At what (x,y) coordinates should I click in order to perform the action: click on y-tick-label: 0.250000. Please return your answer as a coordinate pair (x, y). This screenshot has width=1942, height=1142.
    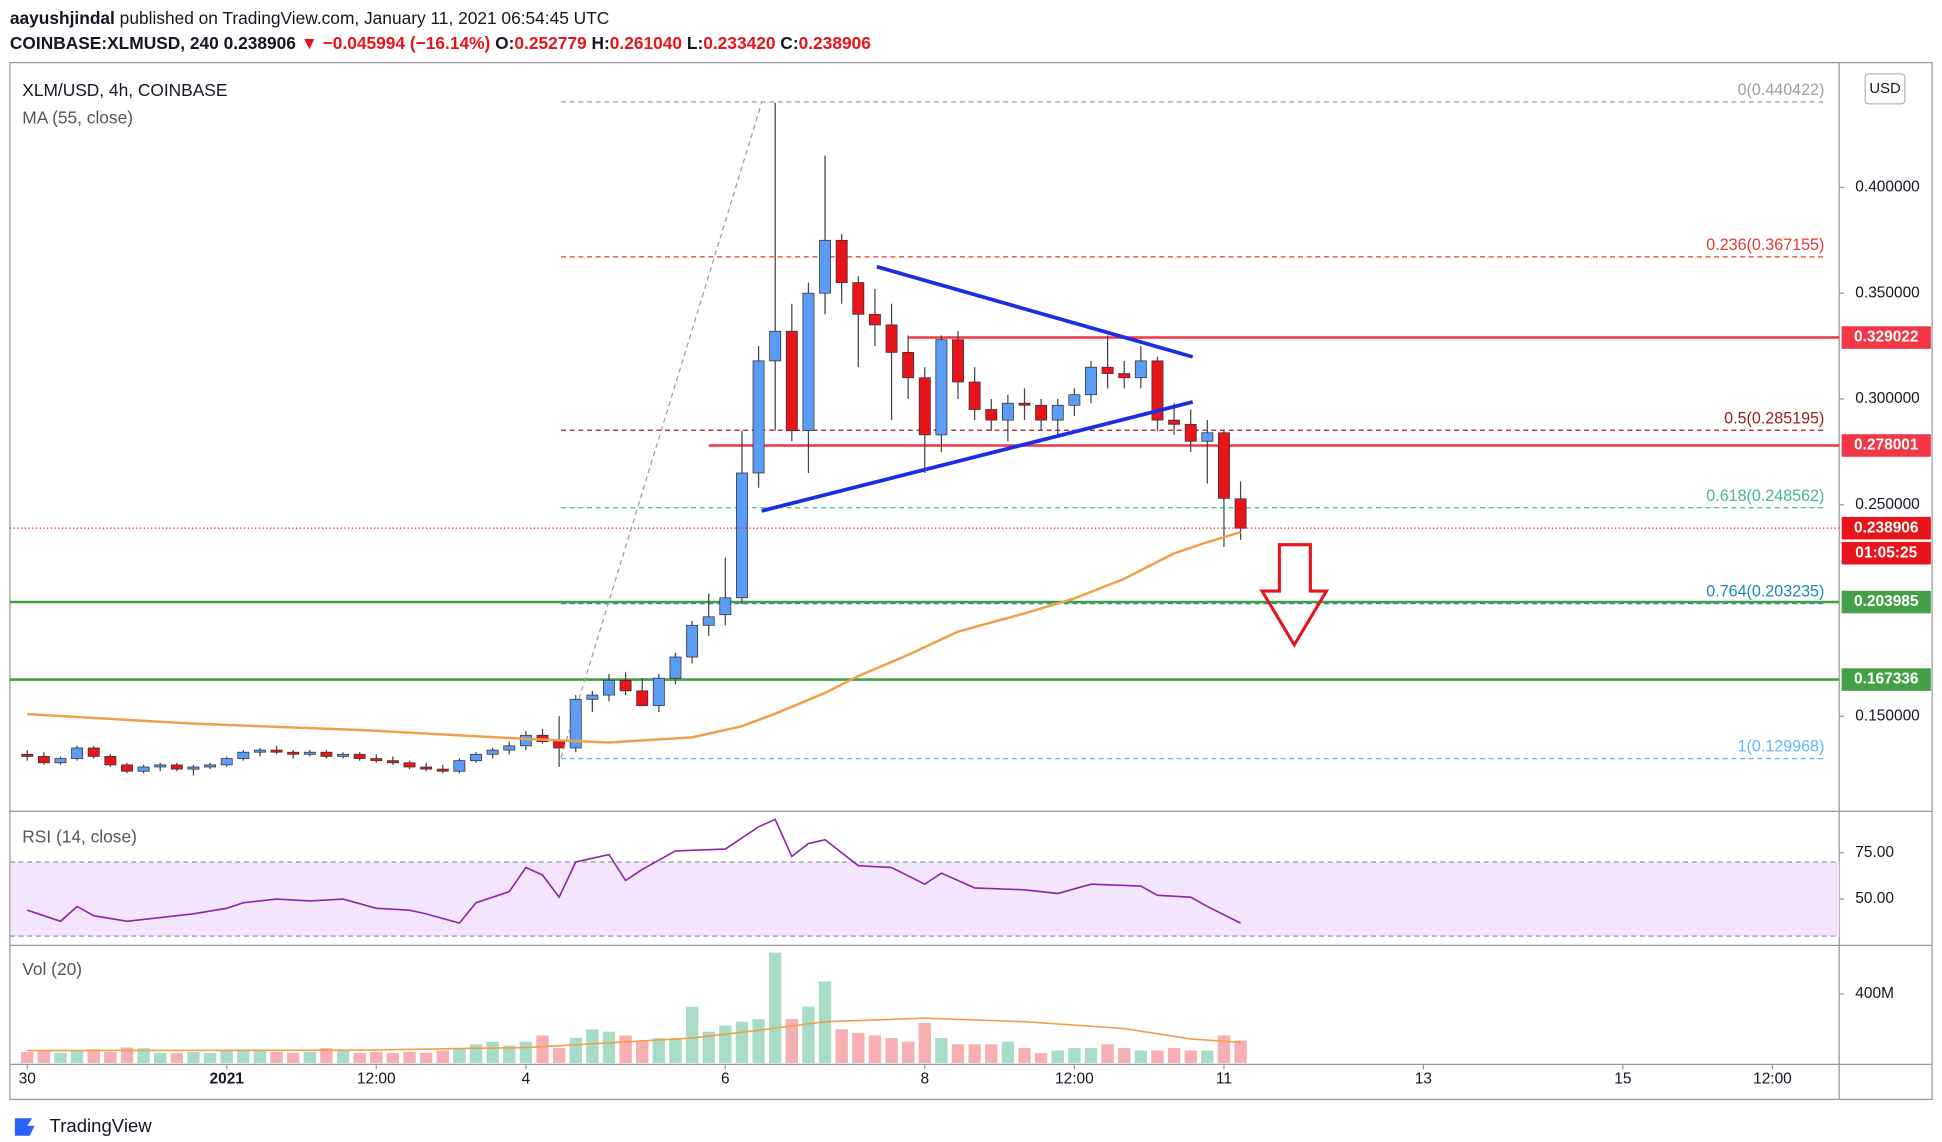
    Looking at the image, I should click on (1887, 504).